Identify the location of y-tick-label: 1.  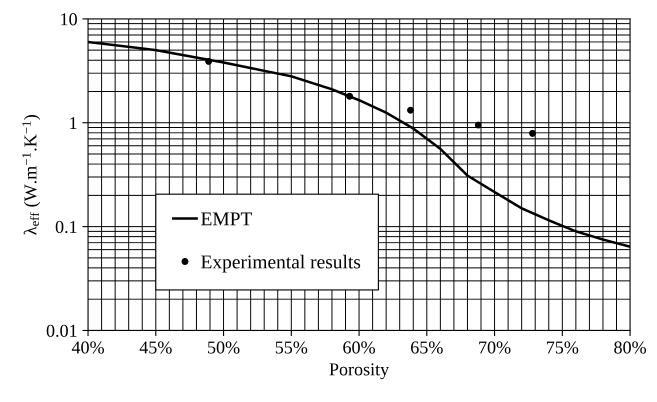
(73, 123).